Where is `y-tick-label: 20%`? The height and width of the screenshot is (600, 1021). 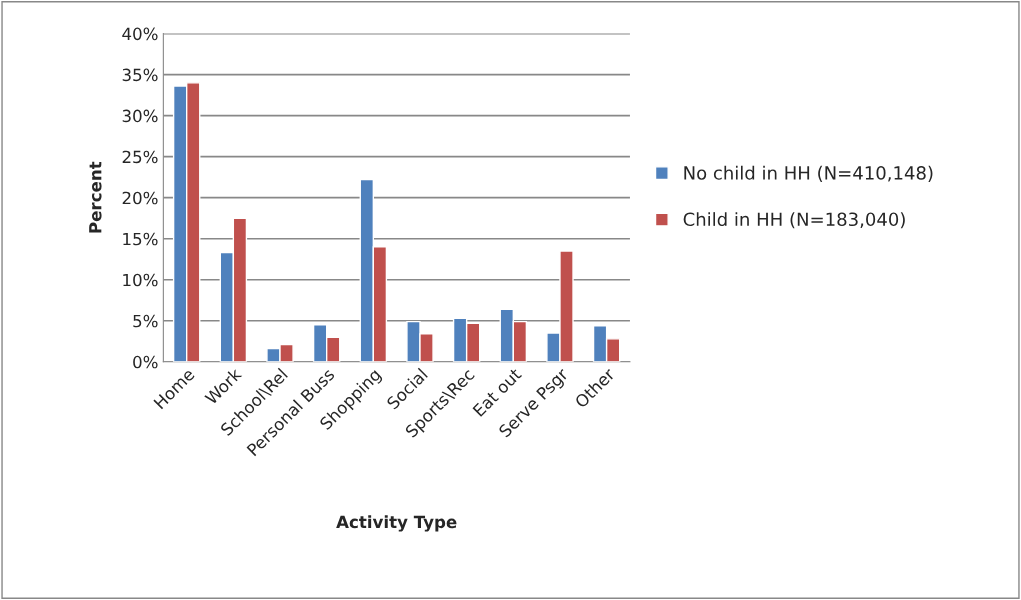 y-tick-label: 20% is located at coordinates (140, 198).